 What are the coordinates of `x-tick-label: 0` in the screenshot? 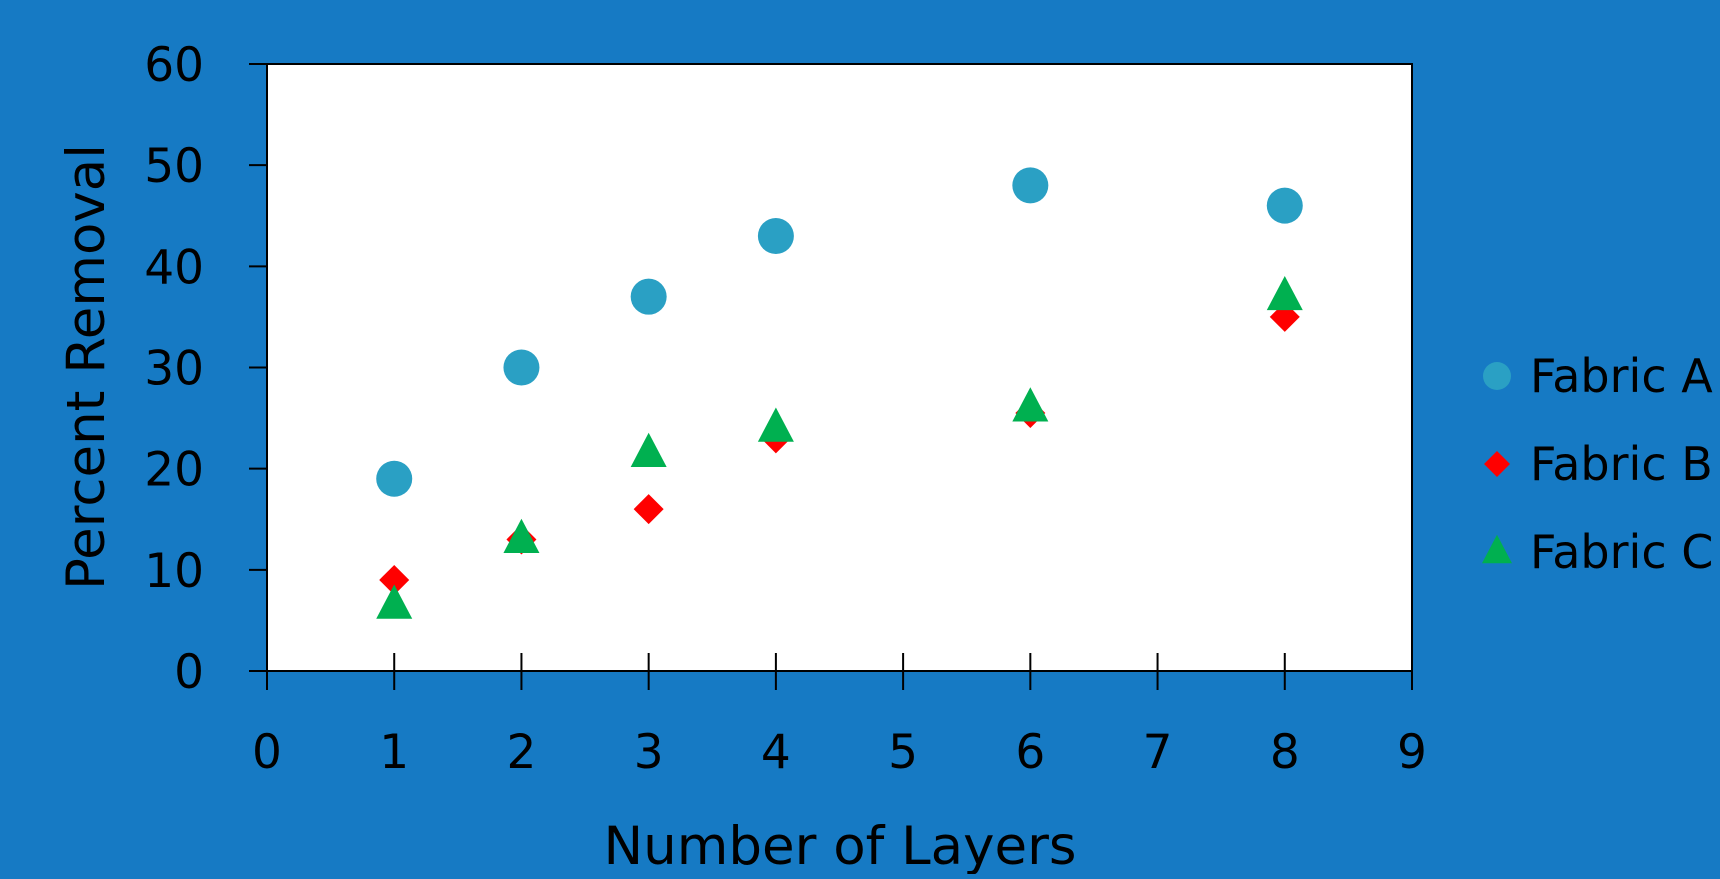 It's located at (267, 752).